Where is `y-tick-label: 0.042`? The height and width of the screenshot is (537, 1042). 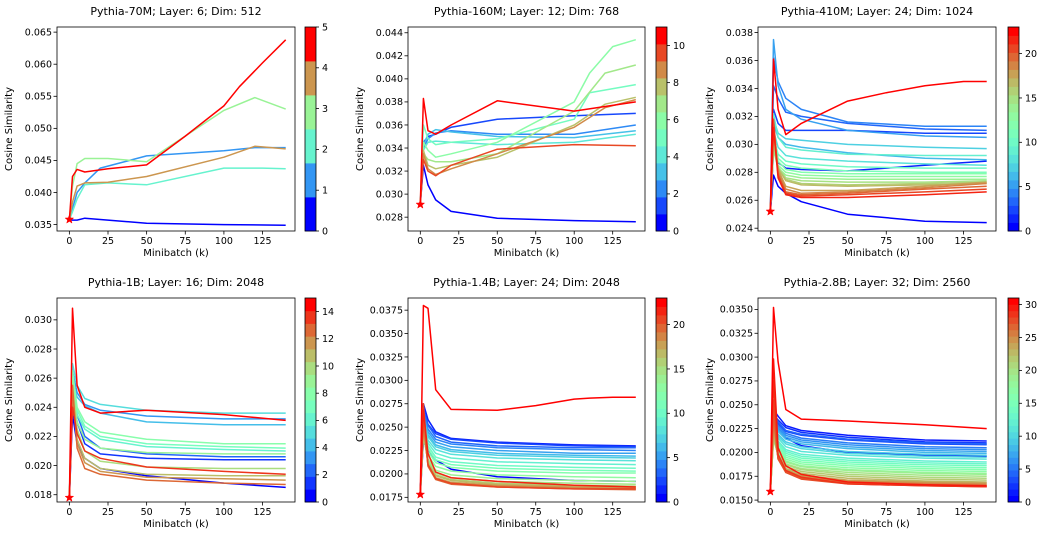
y-tick-label: 0.042 is located at coordinates (389, 56).